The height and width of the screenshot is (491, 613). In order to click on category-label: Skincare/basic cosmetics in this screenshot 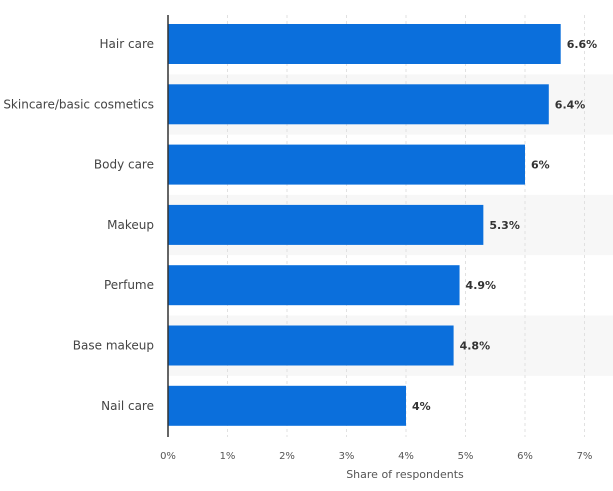, I will do `click(78, 104)`.